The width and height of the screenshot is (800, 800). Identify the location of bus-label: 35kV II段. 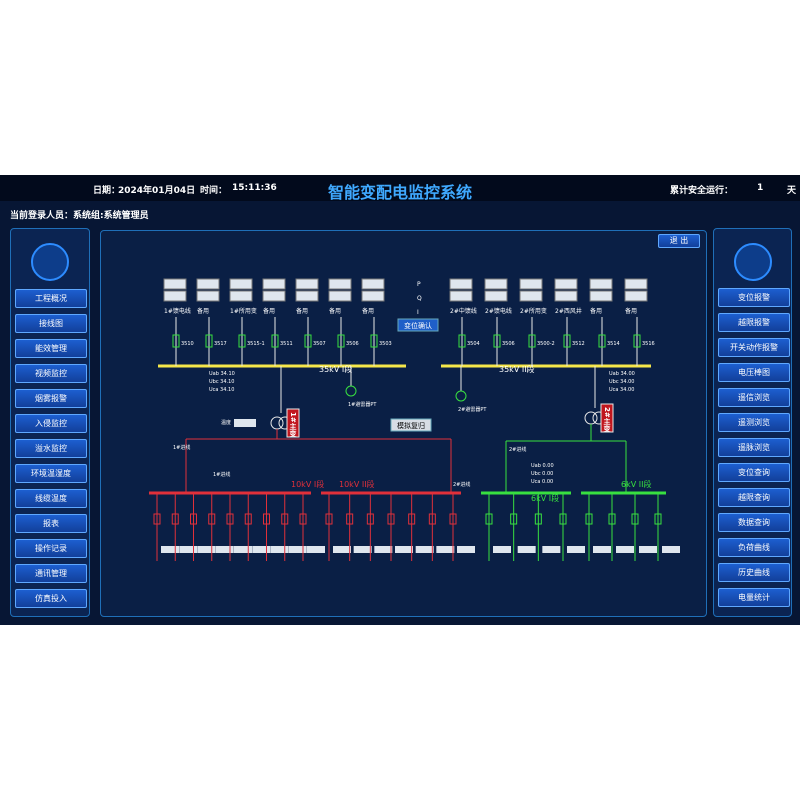
(517, 369).